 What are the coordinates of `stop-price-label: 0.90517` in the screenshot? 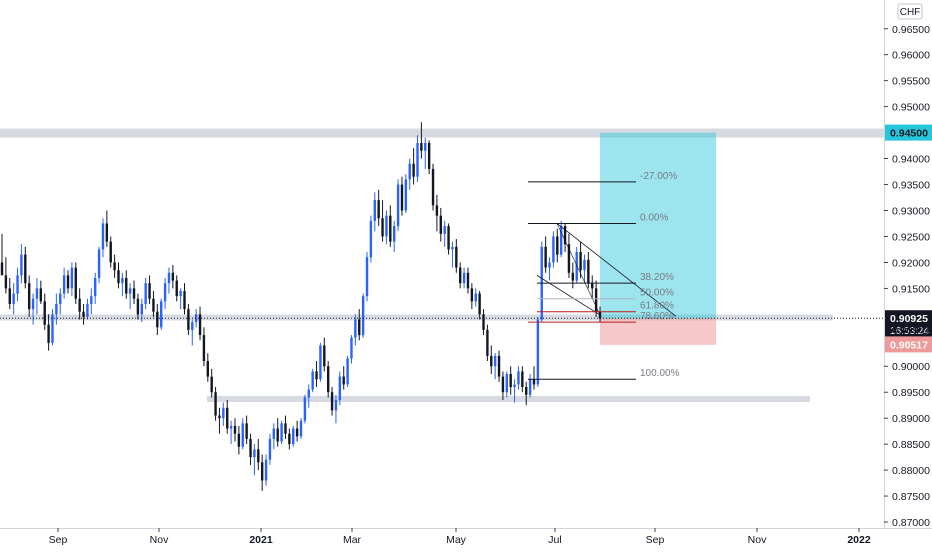 It's located at (908, 344).